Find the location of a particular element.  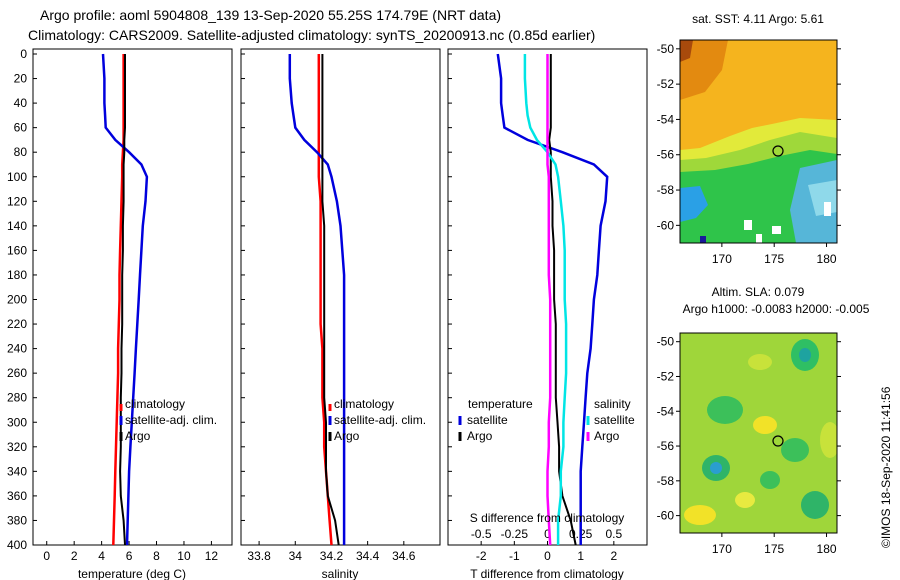

x-tick-label: 12 is located at coordinates (212, 556).